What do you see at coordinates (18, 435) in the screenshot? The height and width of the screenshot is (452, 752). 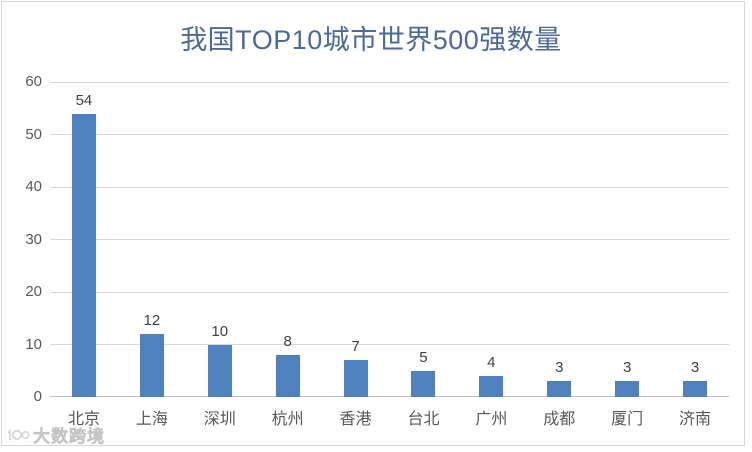 I see `watermark-logo-icon` at bounding box center [18, 435].